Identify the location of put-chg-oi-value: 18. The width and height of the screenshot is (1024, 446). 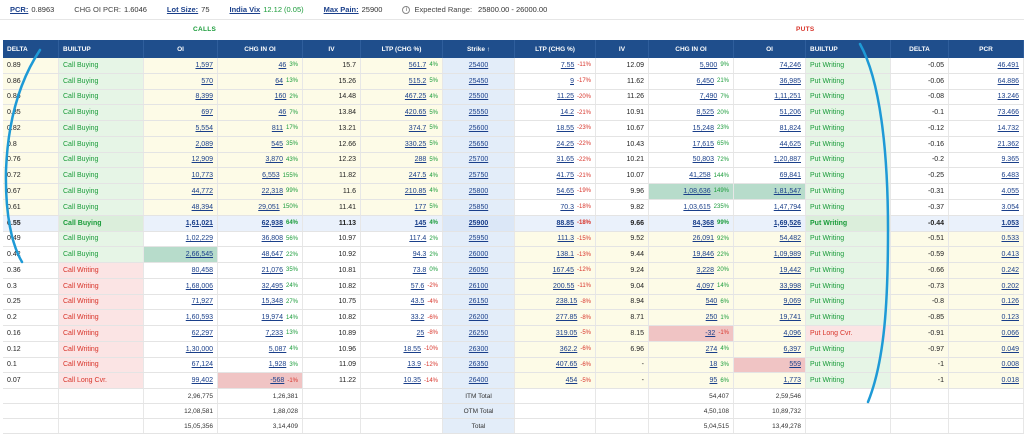
(713, 365).